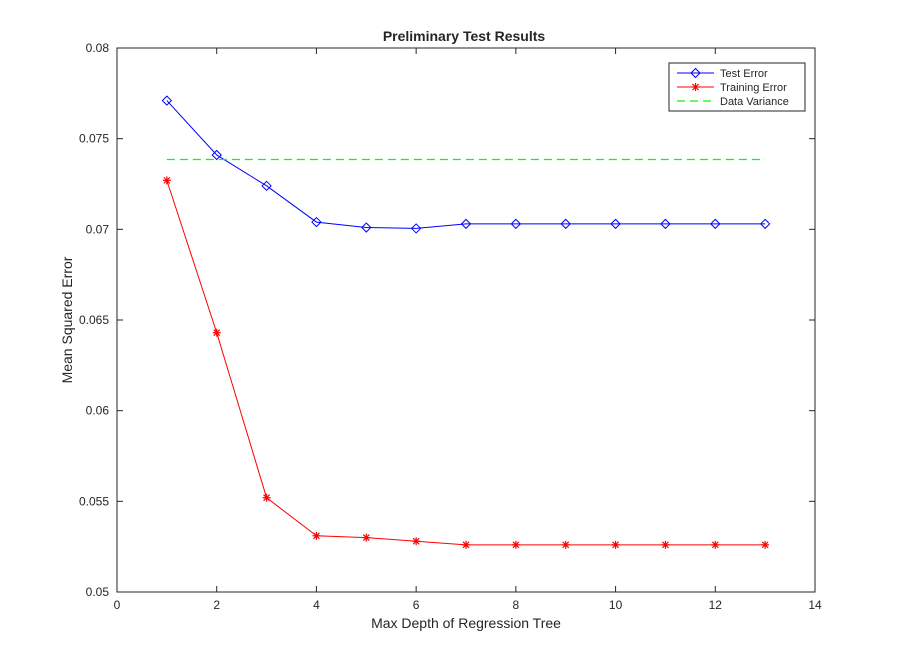 This screenshot has height=670, width=898. I want to click on y-axis-label: Mean Squared Error, so click(67, 319).